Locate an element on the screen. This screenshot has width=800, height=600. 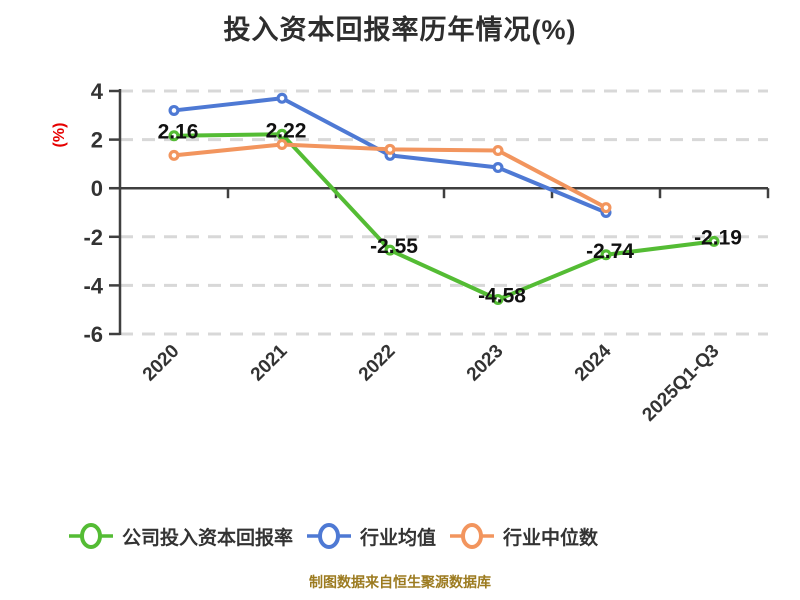
y-axis-tick-label: -2 is located at coordinates (93, 237).